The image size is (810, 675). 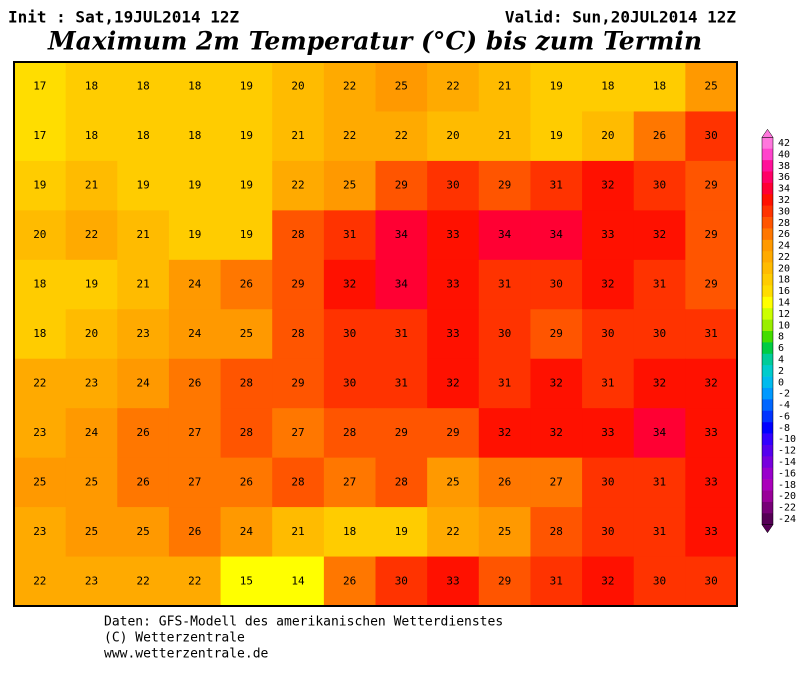 I want to click on colorbar-label: 6, so click(x=781, y=348).